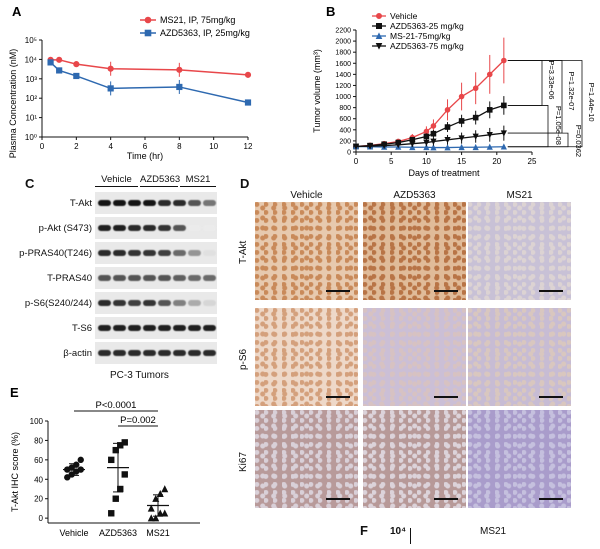 The image size is (600, 549). What do you see at coordinates (528, 126) in the screenshot?
I see `significance-bracket` at bounding box center [528, 126].